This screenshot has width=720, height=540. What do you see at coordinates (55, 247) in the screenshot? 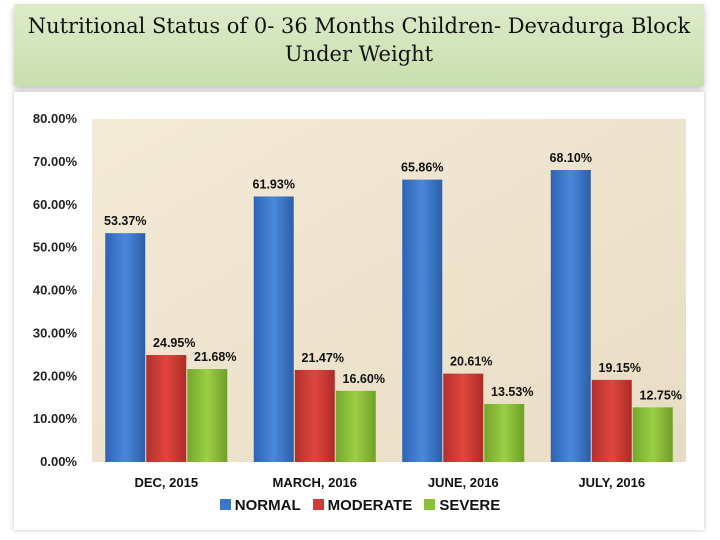
I see `y-tick-label: 50.00%` at bounding box center [55, 247].